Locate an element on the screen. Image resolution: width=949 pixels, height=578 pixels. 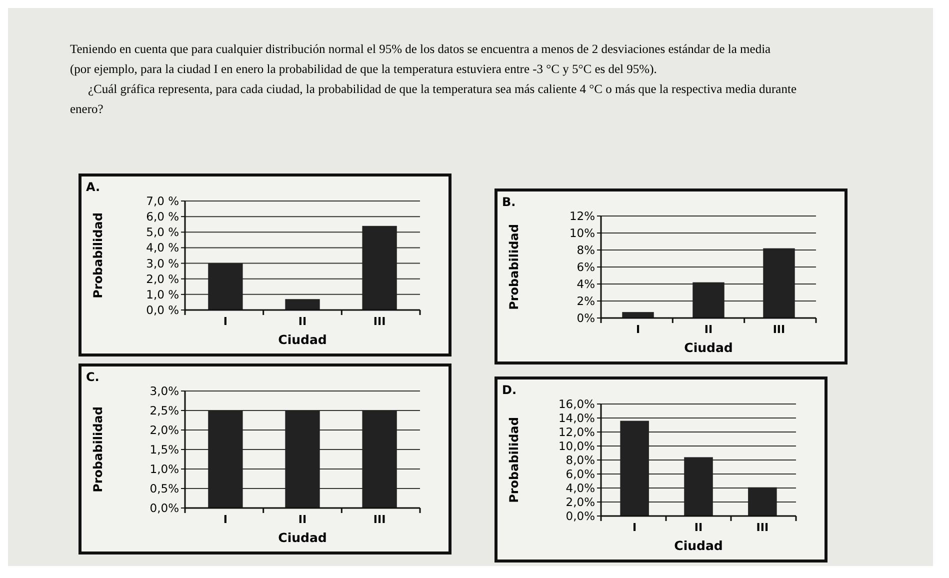
chart-title: C. is located at coordinates (93, 377).